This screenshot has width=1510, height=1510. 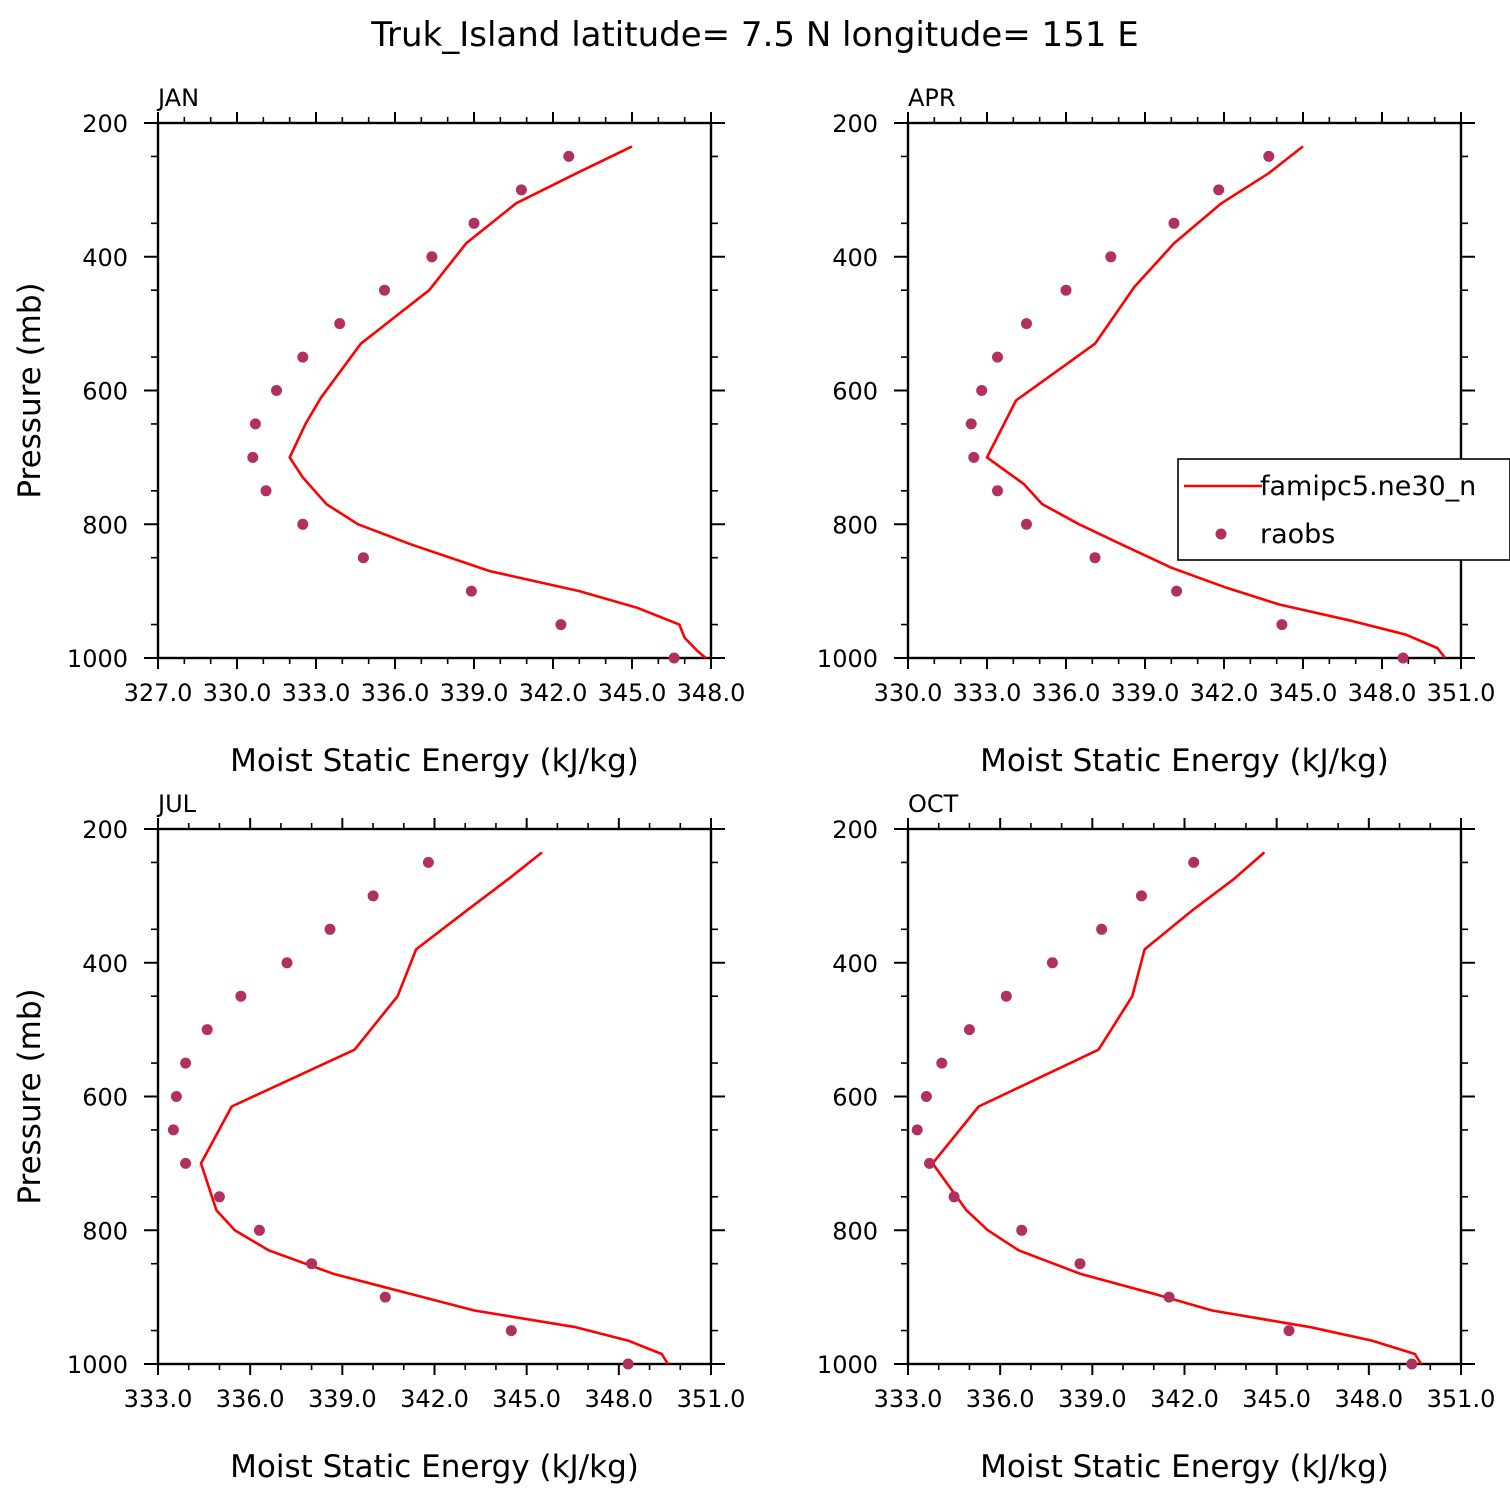 What do you see at coordinates (933, 804) in the screenshot?
I see `panel-label: OCT` at bounding box center [933, 804].